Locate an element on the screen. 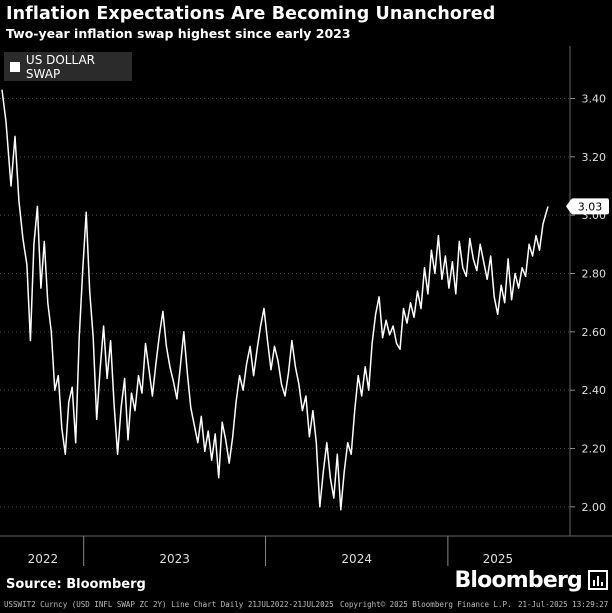 The image size is (612, 613). source-note: Source: Bloomberg is located at coordinates (76, 584).